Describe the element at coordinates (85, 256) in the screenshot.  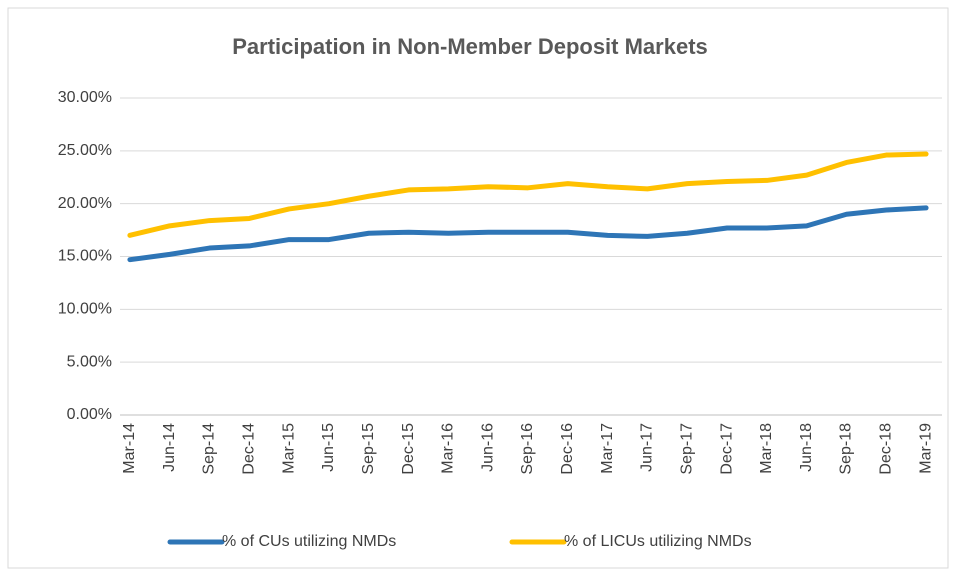
I see `y-tick-label: 15.00%` at that location.